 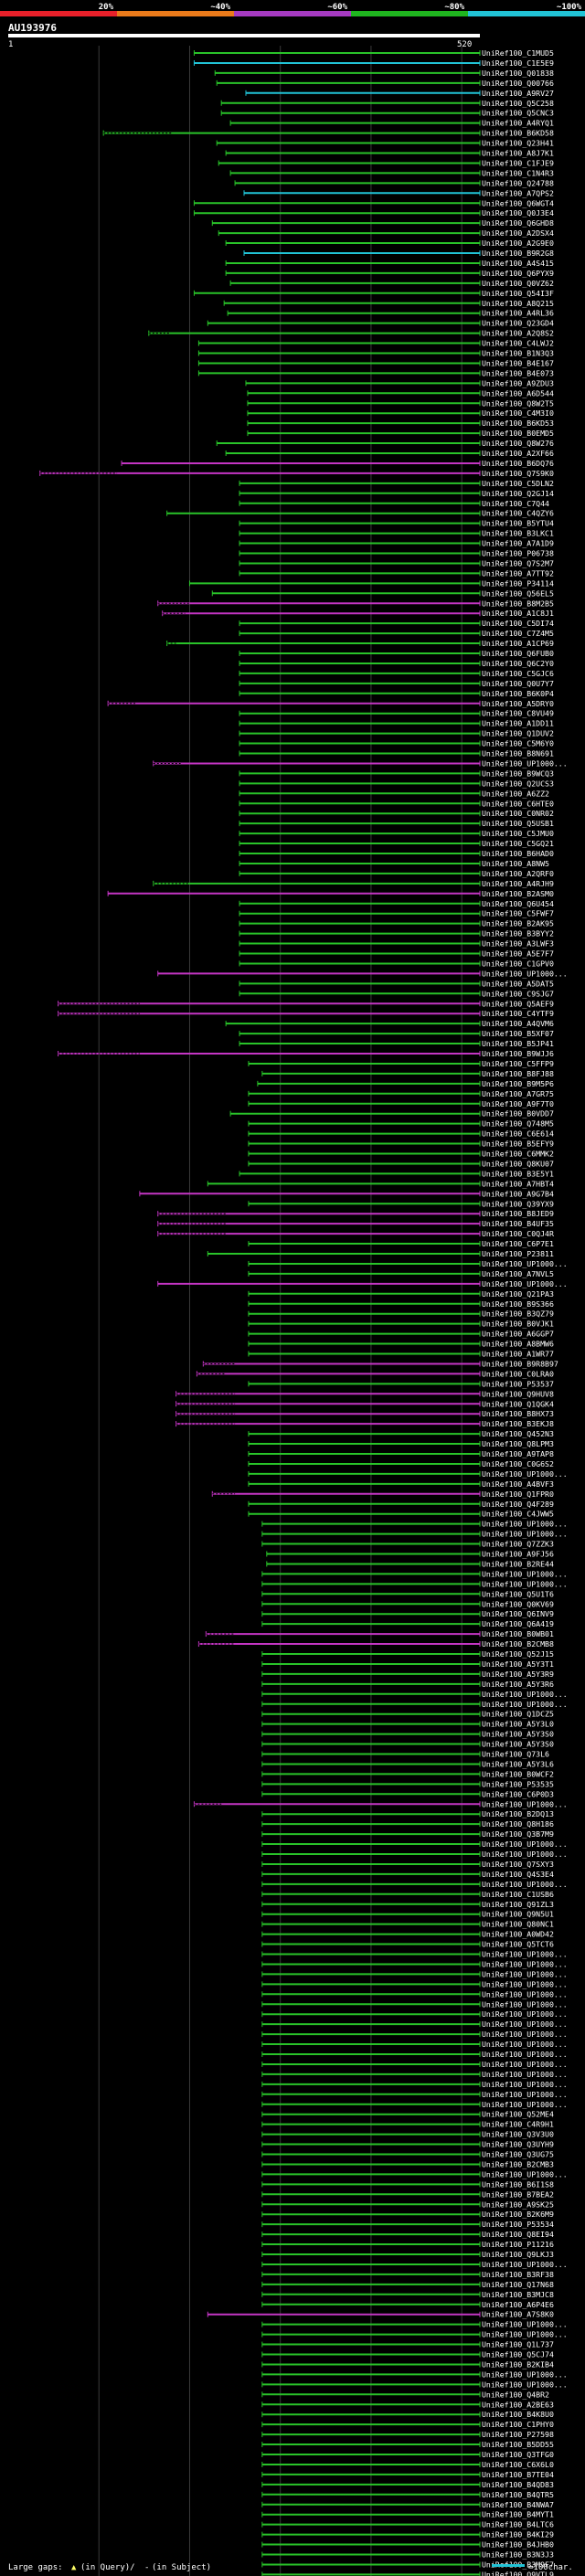 What do you see at coordinates (518, 243) in the screenshot?
I see `hit-label: UniRef100_A2G9E0` at bounding box center [518, 243].